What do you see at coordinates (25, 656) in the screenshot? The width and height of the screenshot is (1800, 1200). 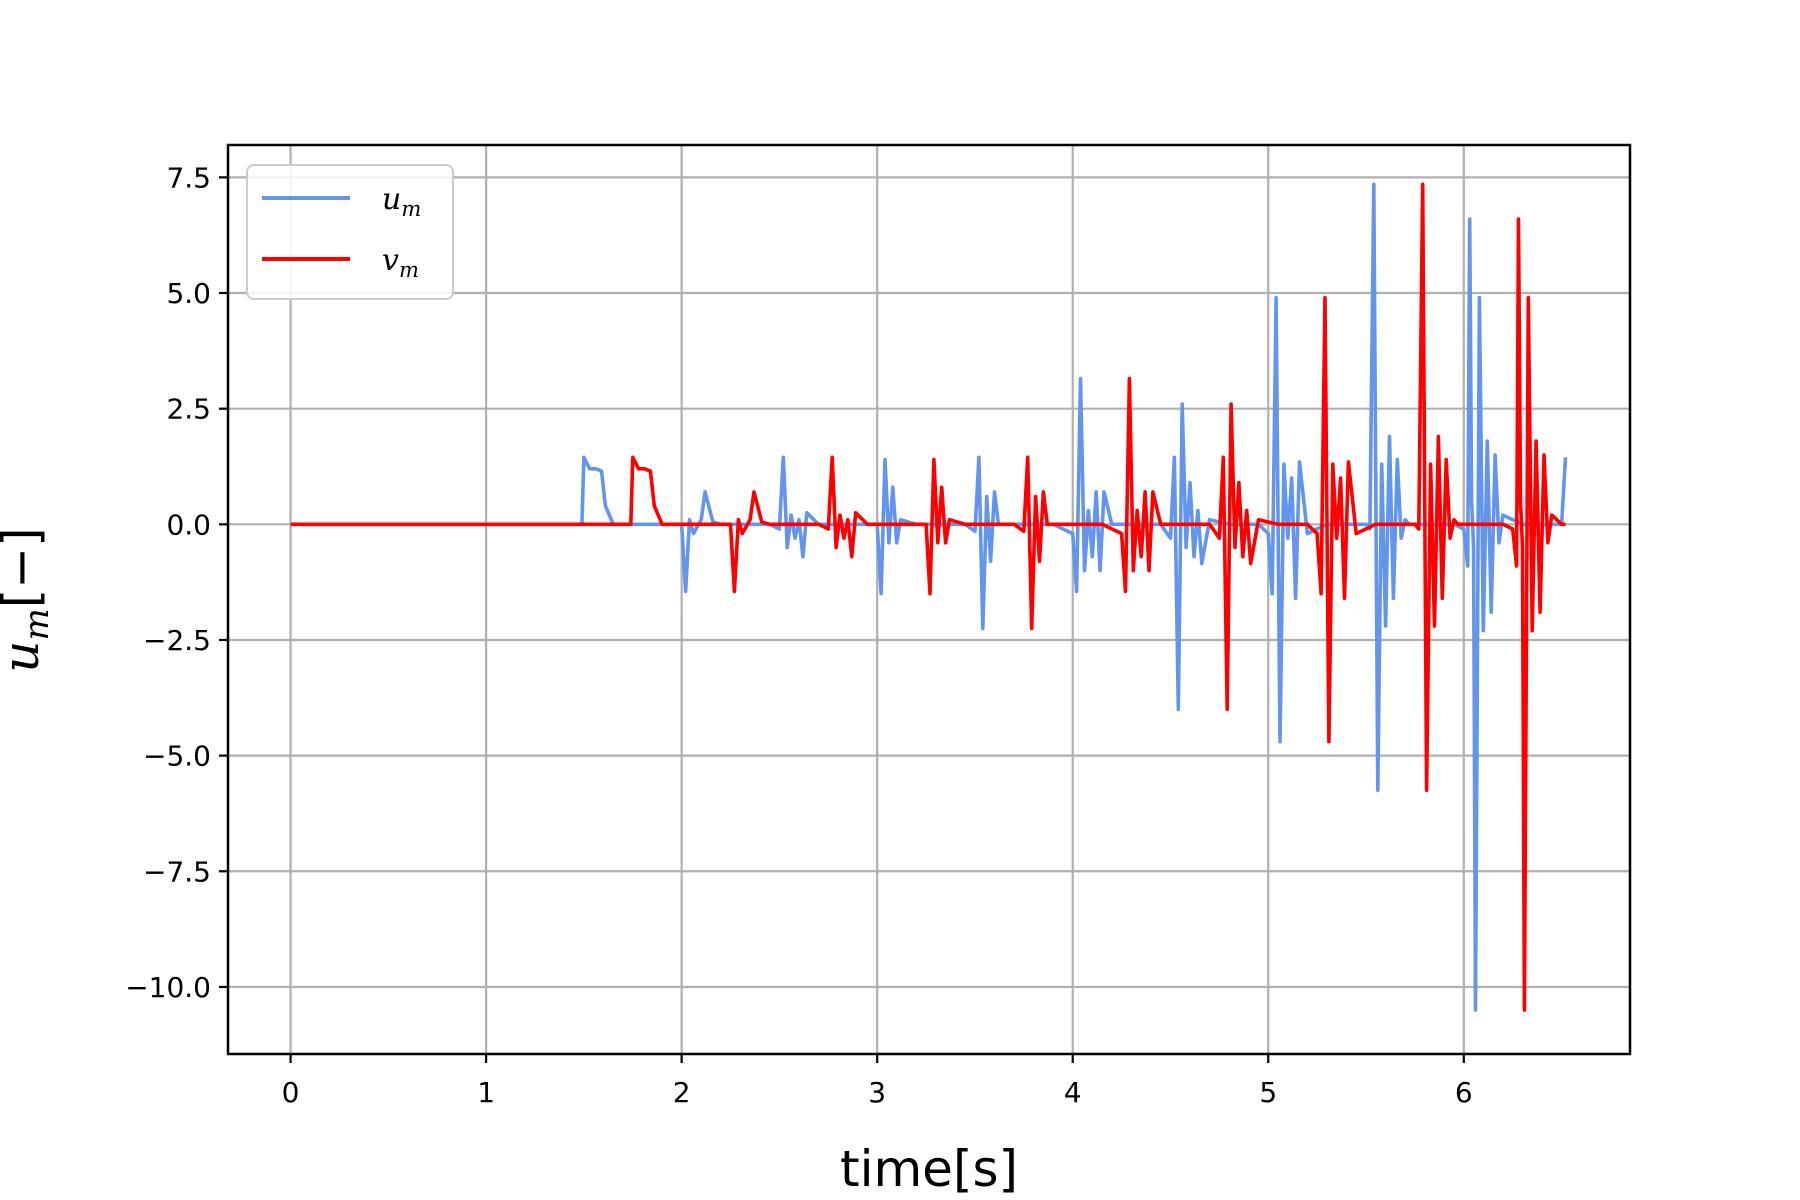 I see `y-axis-label-main: u` at bounding box center [25, 656].